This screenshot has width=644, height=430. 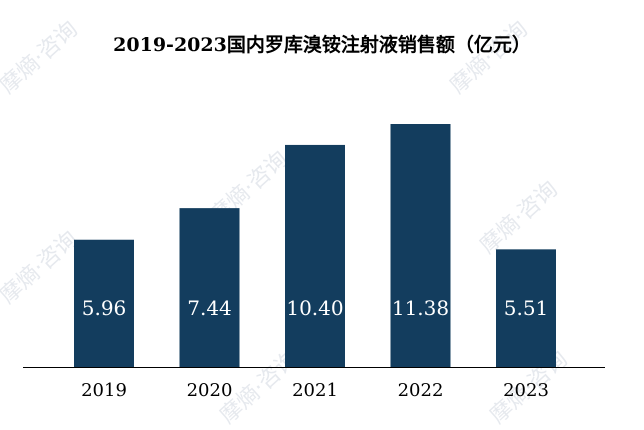 What do you see at coordinates (104, 390) in the screenshot?
I see `x-tick-label-2019: 2019` at bounding box center [104, 390].